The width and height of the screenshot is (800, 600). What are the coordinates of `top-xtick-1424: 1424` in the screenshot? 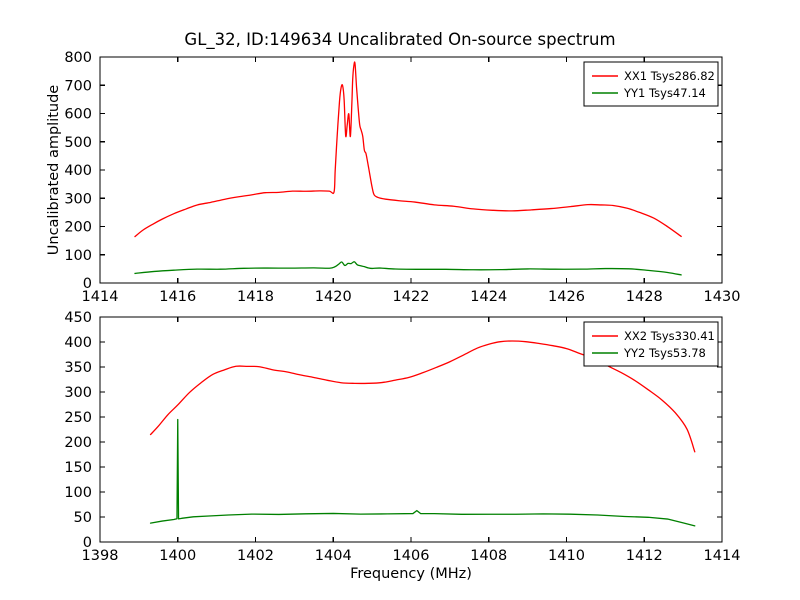 It's located at (488, 297).